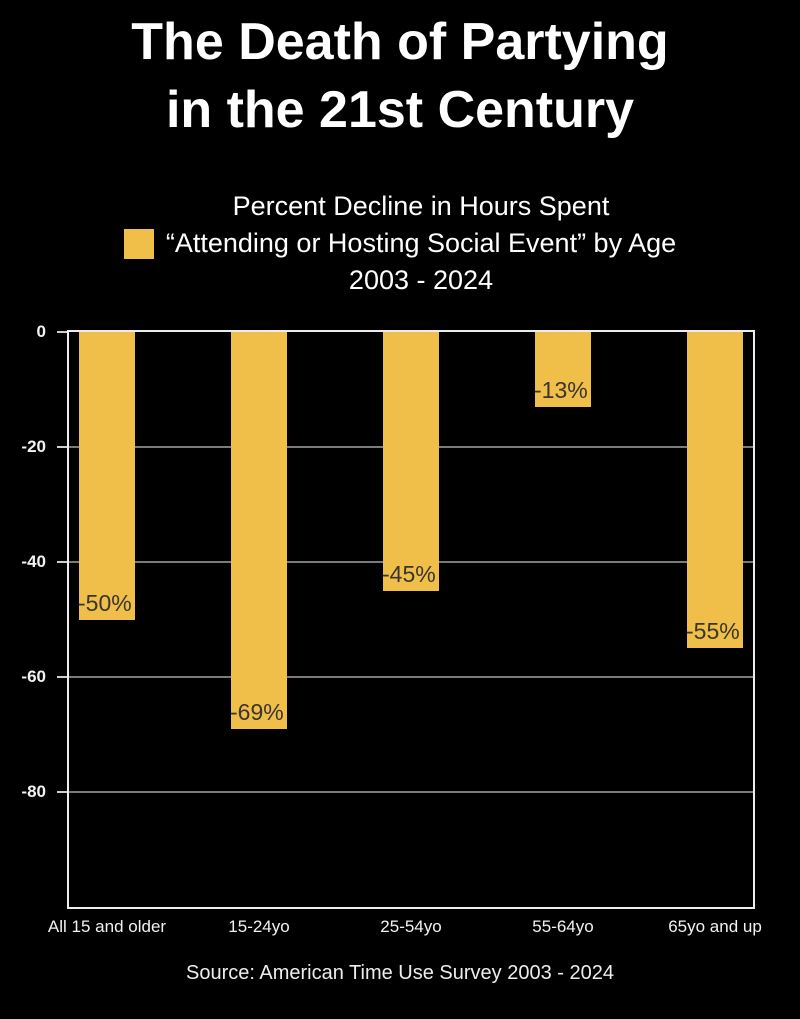  I want to click on bar-value-label: -45%, so click(409, 573).